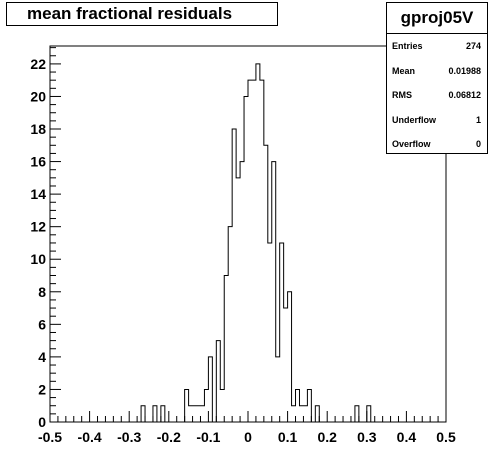 The width and height of the screenshot is (496, 472). I want to click on x-tick-label: 0.3, so click(367, 437).